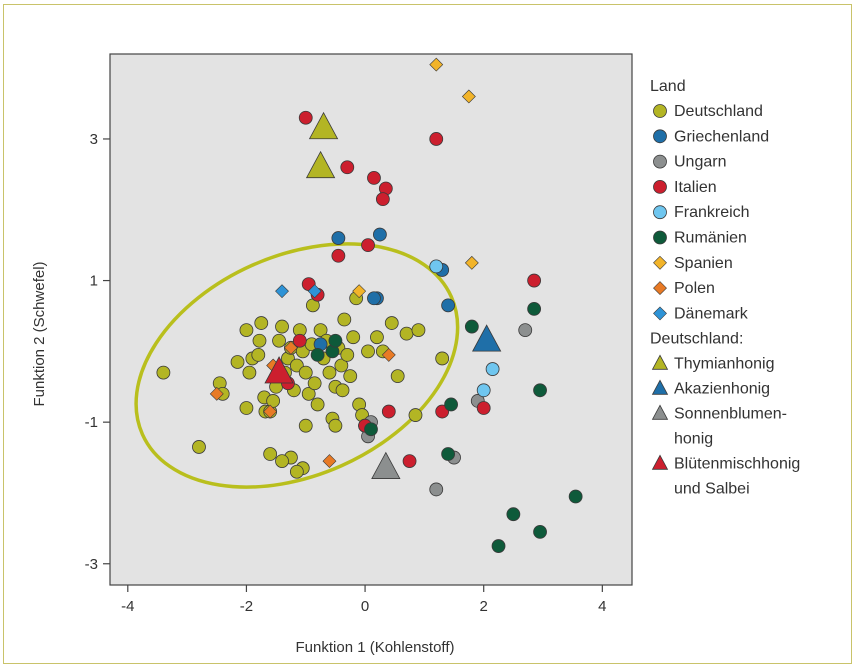 The height and width of the screenshot is (668, 857). Describe the element at coordinates (730, 414) in the screenshot. I see `legend-item-label: Sonnenblumen-` at that location.